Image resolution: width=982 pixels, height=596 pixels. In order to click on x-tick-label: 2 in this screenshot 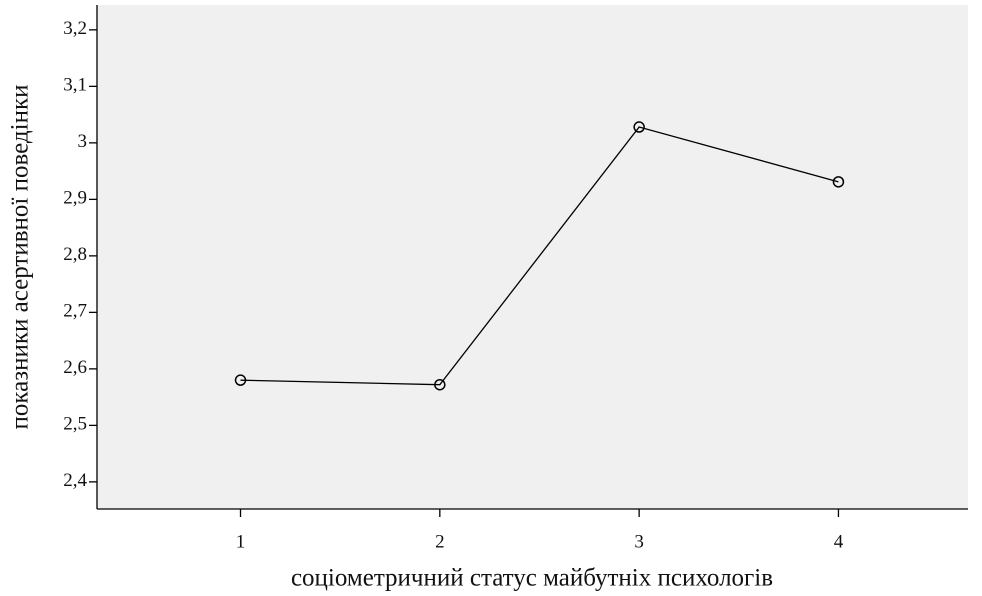, I will do `click(440, 541)`.